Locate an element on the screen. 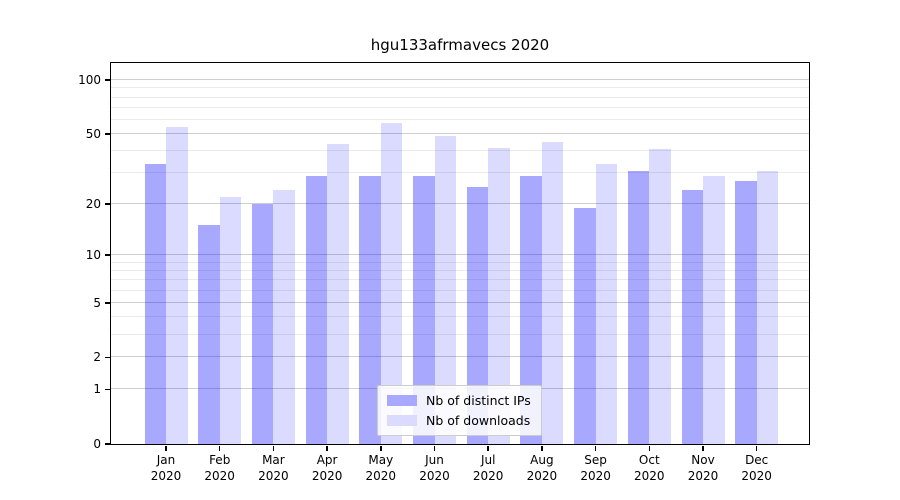 This screenshot has width=900, height=500. bar-nb-of-distinct-ips-feb is located at coordinates (209, 334).